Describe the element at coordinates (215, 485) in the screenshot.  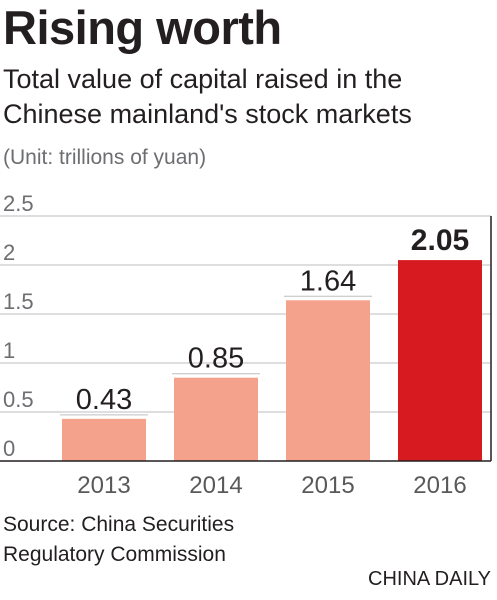
I see `x-tick-label: 2014` at that location.